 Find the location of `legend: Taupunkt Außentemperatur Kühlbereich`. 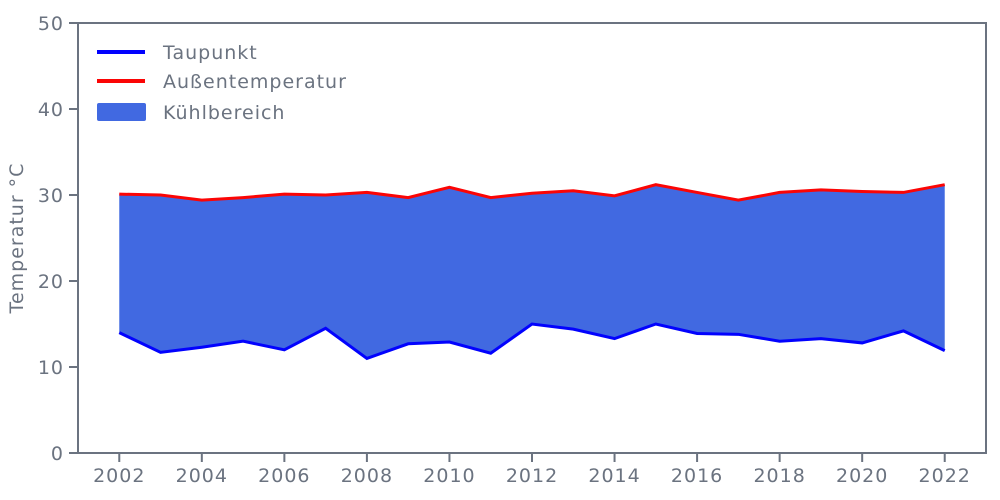

legend: Taupunkt Außentemperatur Kühlbereich is located at coordinates (222, 83).